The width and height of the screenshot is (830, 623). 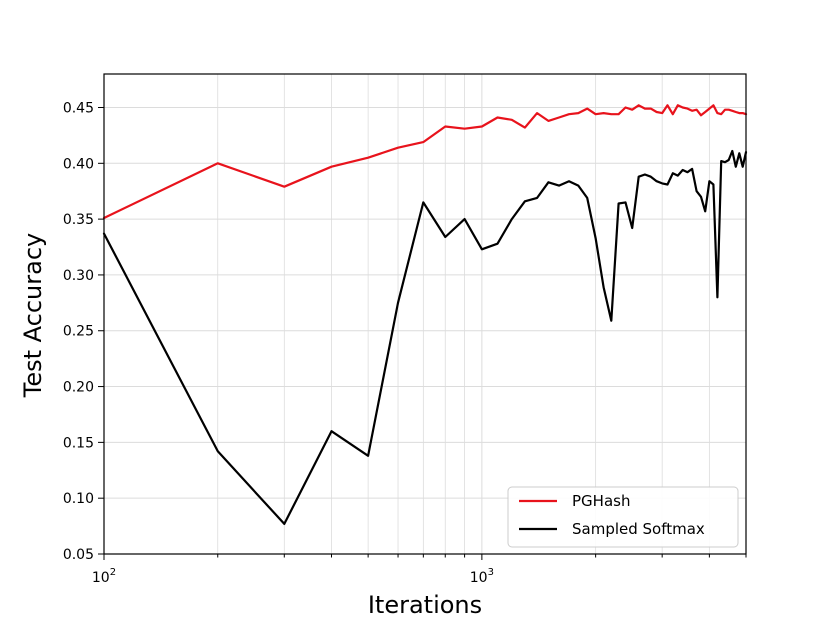 I want to click on y-tick-label: 0.15, so click(x=78, y=443).